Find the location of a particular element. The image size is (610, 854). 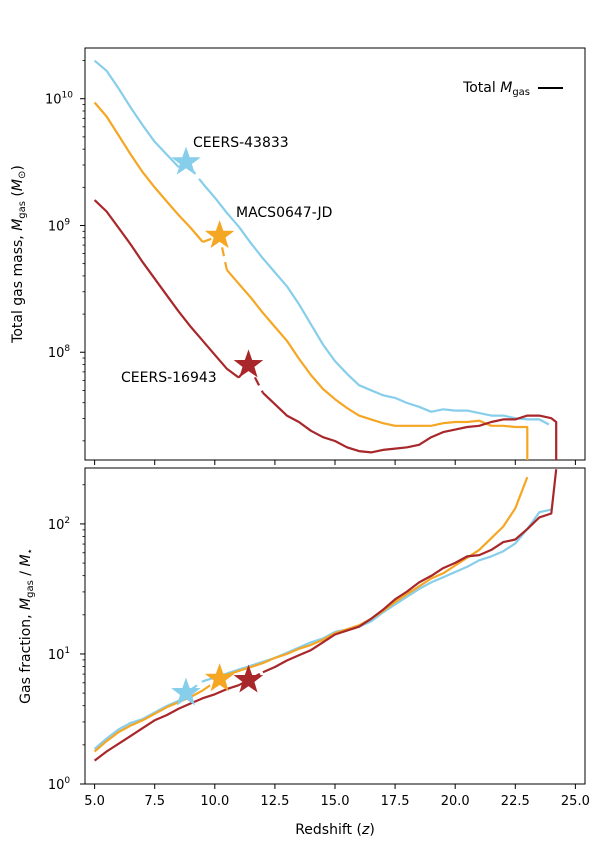

x-tick-label: 12.5 is located at coordinates (274, 801).